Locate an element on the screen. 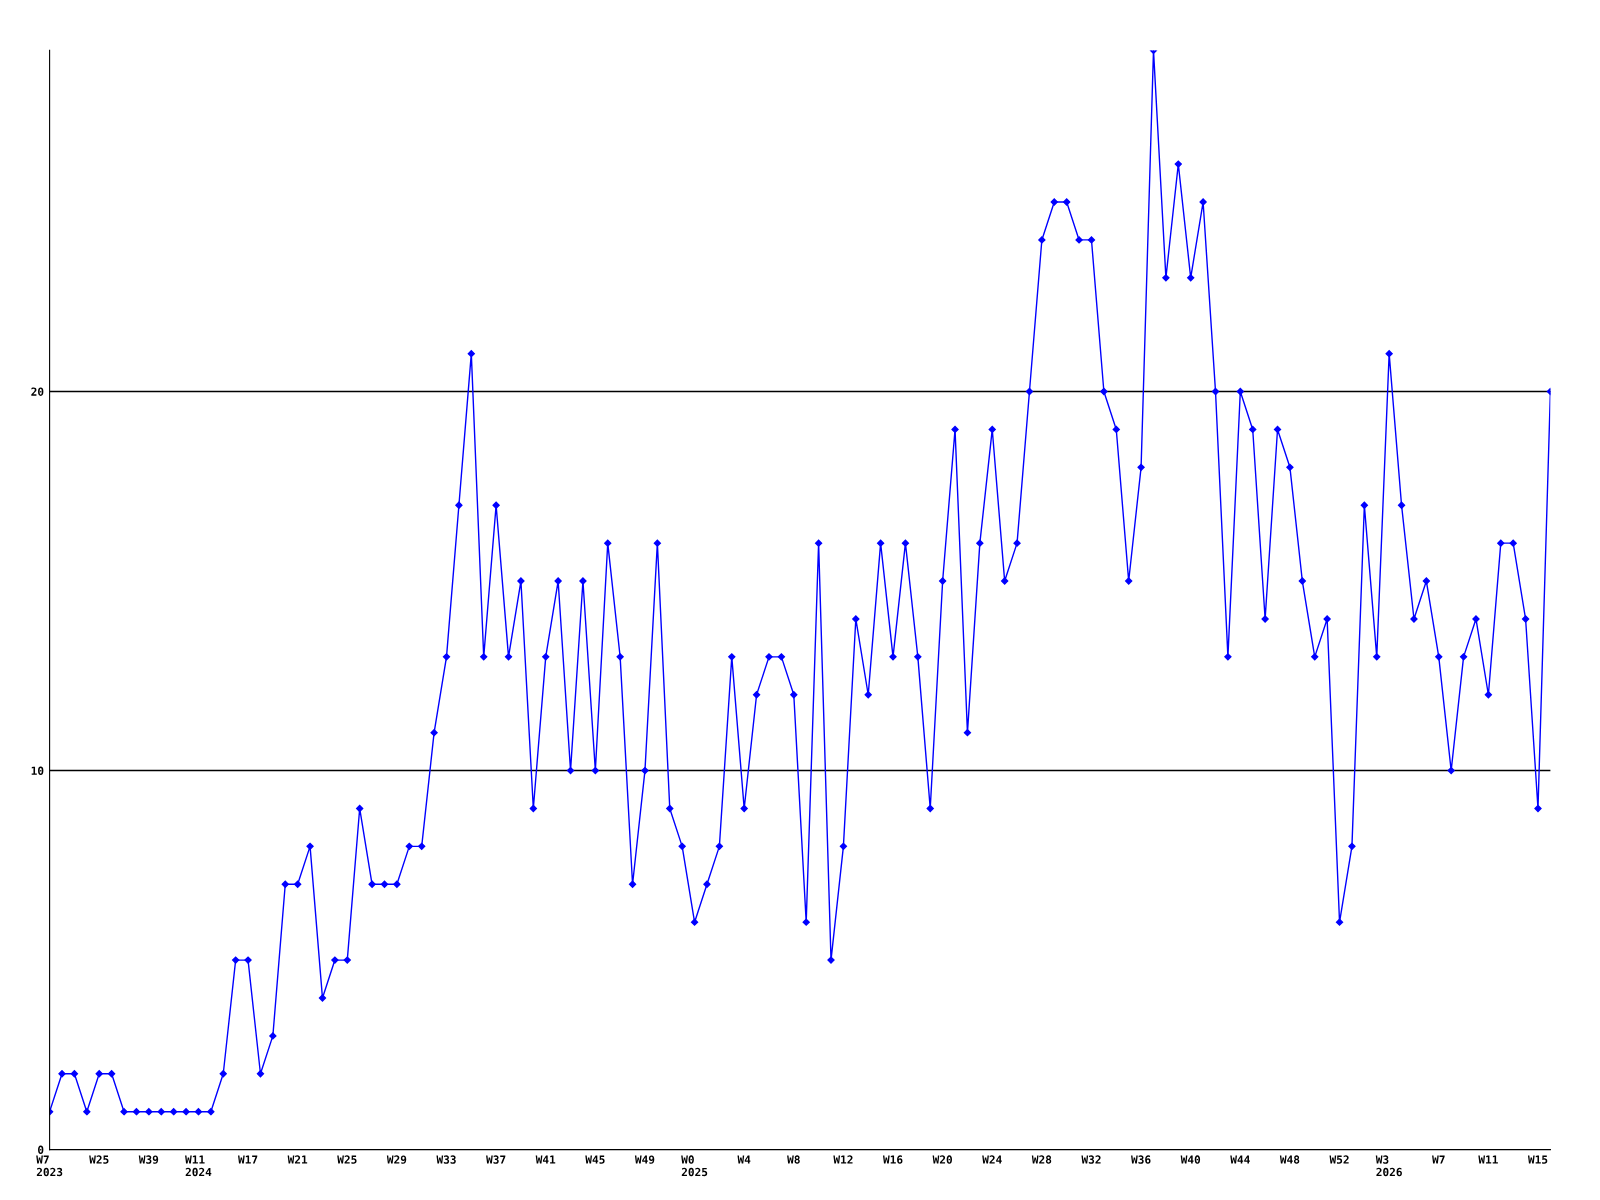 The image size is (1600, 1200). x-tick-label: W44 is located at coordinates (1240, 1159).